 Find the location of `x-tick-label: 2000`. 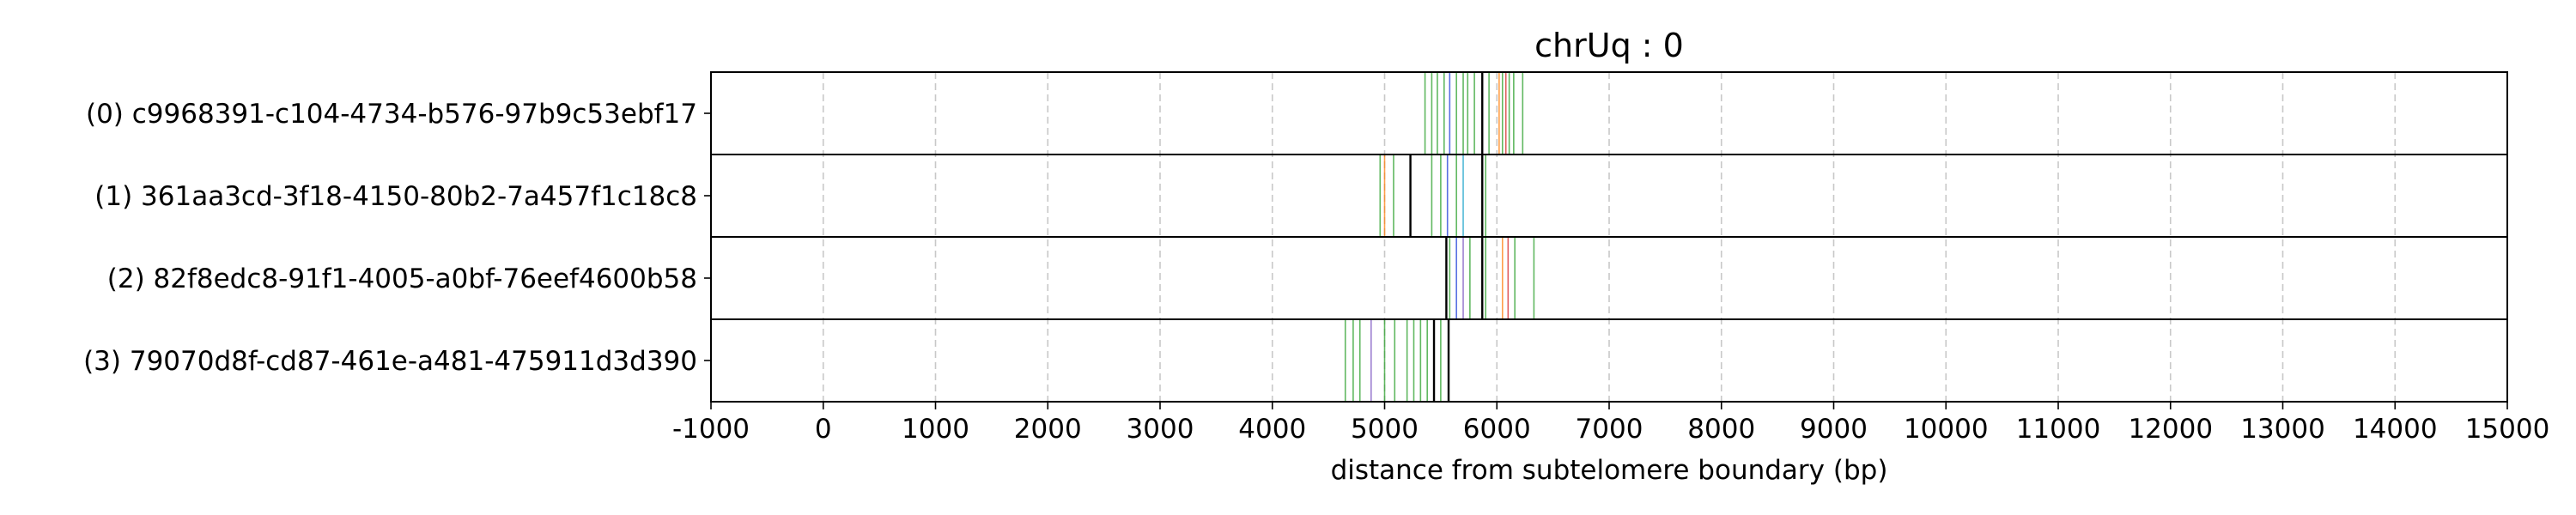

x-tick-label: 2000 is located at coordinates (1048, 429).